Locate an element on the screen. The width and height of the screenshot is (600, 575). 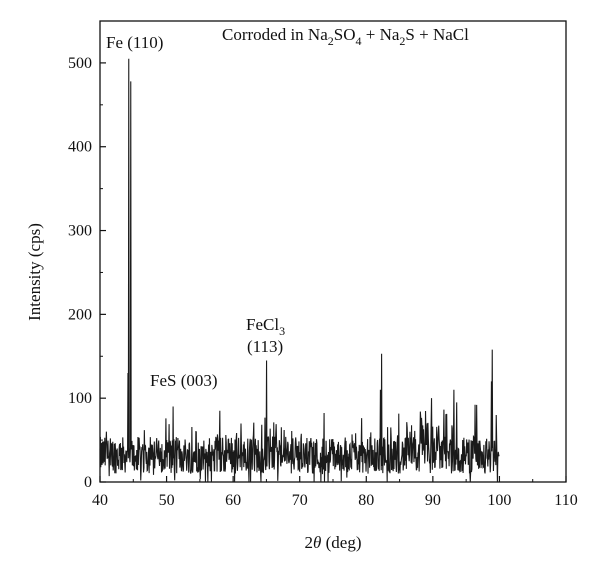
y-tick-label: 0 is located at coordinates (88, 482).